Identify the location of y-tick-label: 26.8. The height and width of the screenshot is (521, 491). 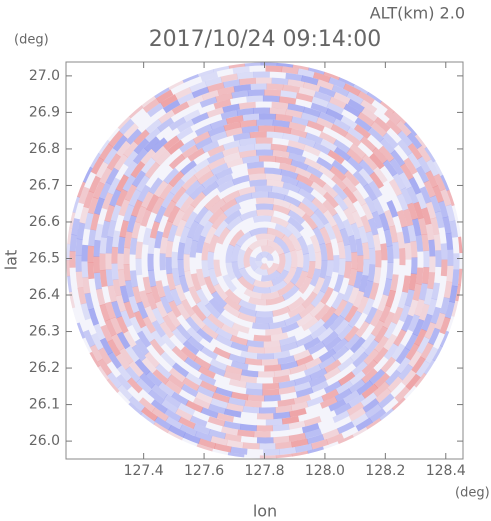
(44, 149).